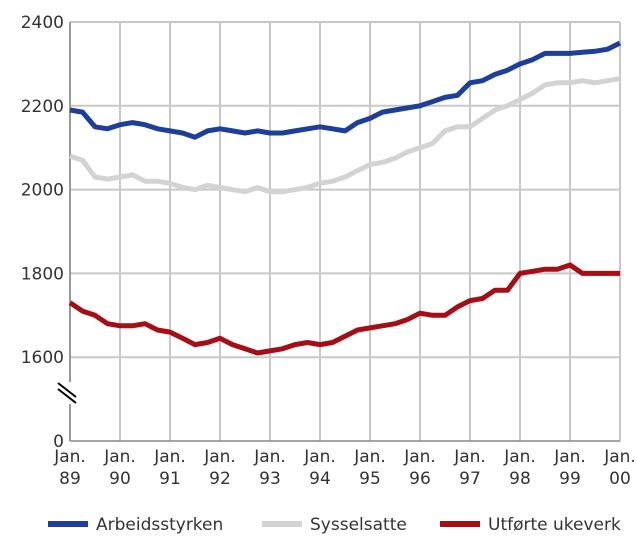  What do you see at coordinates (419, 468) in the screenshot?
I see `x-tick-label: Jan. 96` at bounding box center [419, 468].